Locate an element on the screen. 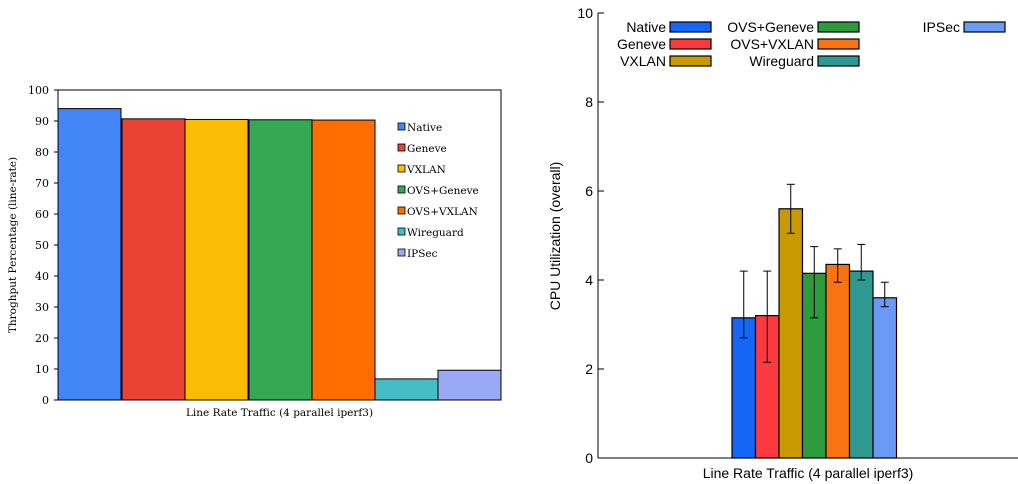  y-tick-label: 20 is located at coordinates (42, 338).